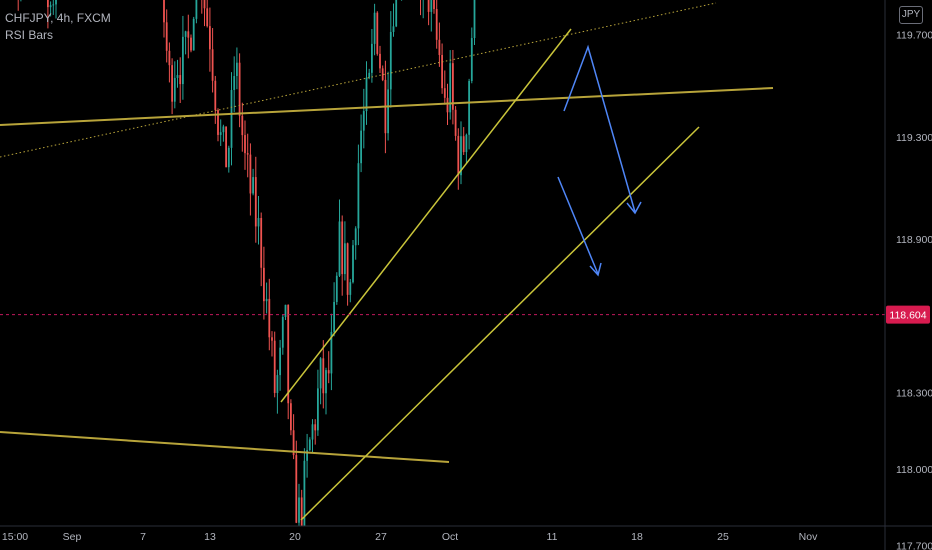  Describe the element at coordinates (723, 537) in the screenshot. I see `x-tick-label: 25` at that location.